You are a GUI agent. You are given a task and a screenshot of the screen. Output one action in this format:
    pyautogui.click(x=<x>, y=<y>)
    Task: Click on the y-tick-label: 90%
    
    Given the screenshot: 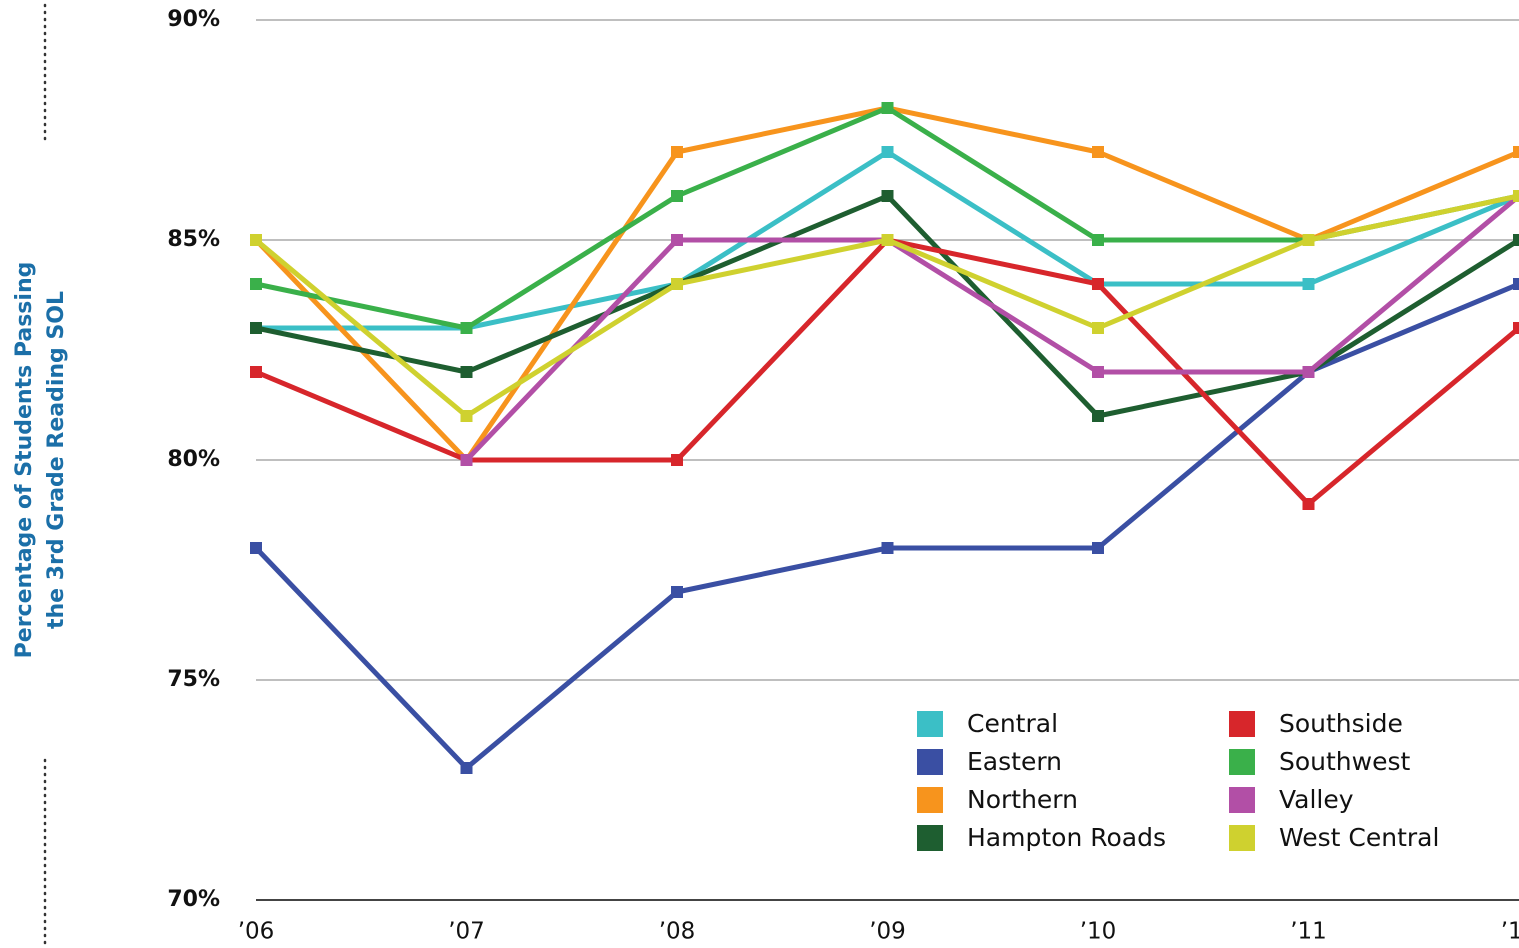 What is the action you would take?
    pyautogui.click(x=193, y=19)
    